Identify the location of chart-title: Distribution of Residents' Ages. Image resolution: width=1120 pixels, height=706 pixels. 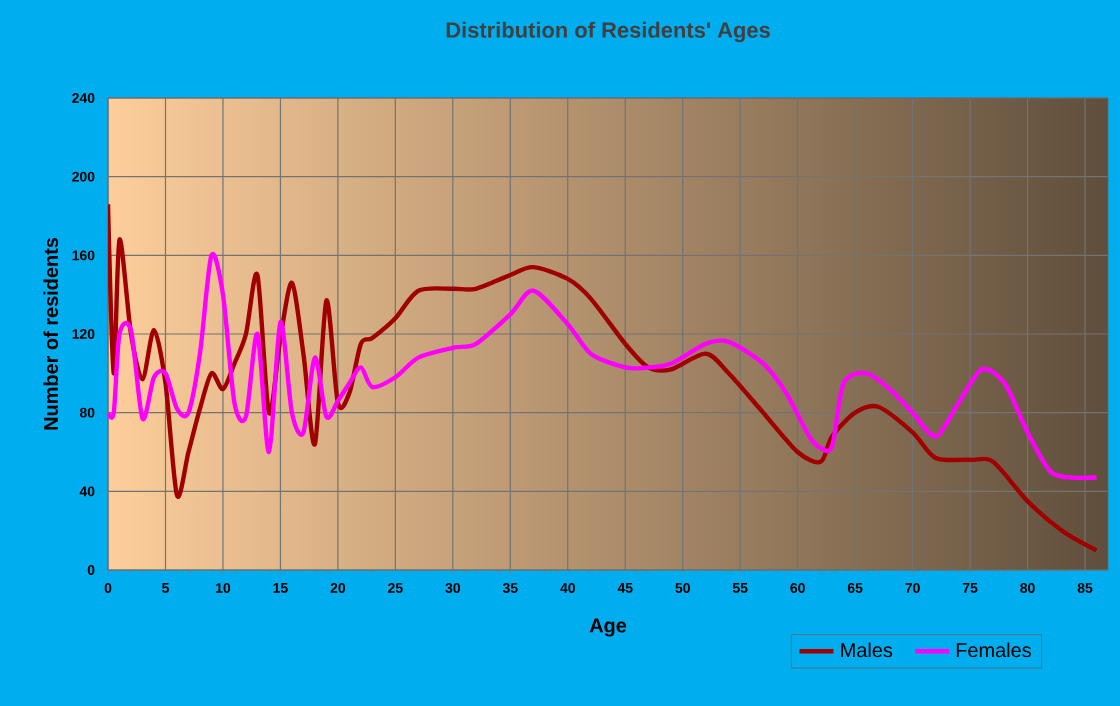
(608, 32).